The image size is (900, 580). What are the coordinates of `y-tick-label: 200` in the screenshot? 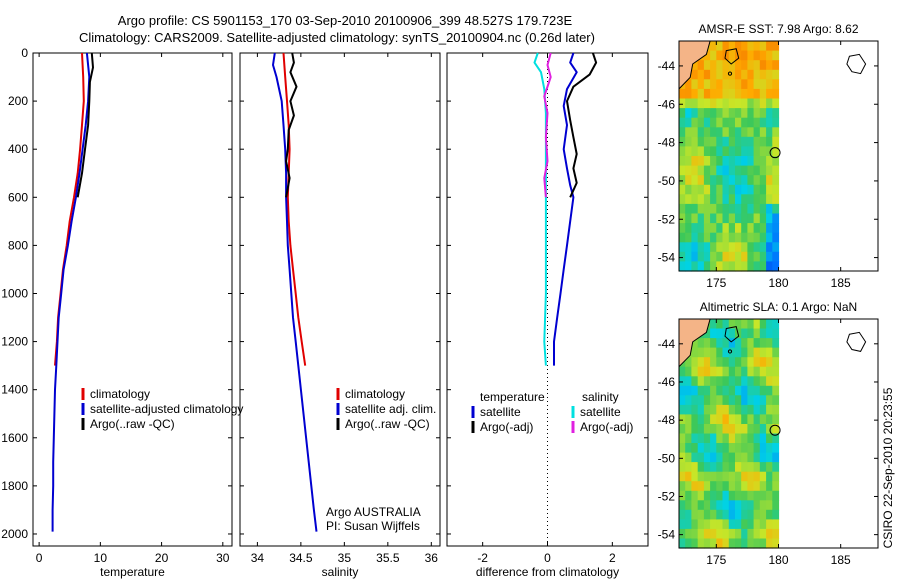 It's located at (18, 101).